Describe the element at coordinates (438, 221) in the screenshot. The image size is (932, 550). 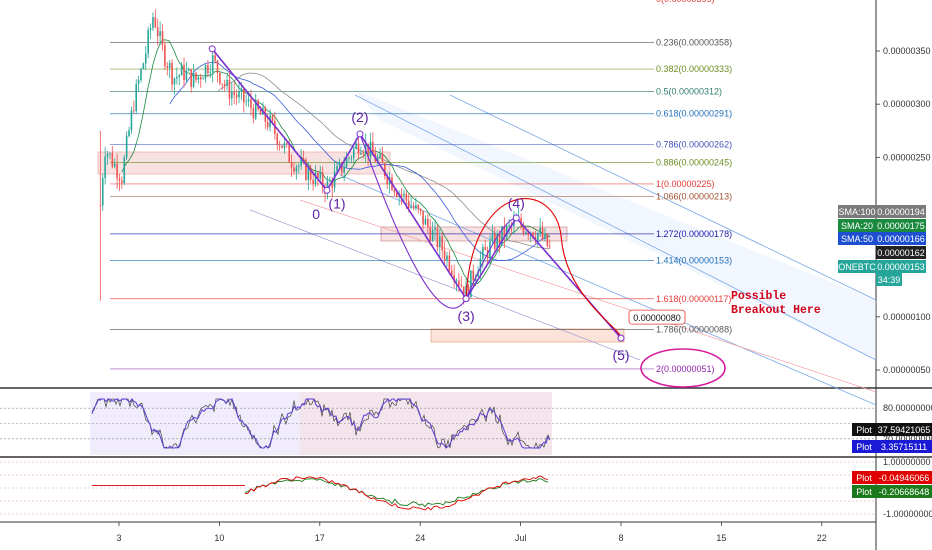
I see `wave-curve` at that location.